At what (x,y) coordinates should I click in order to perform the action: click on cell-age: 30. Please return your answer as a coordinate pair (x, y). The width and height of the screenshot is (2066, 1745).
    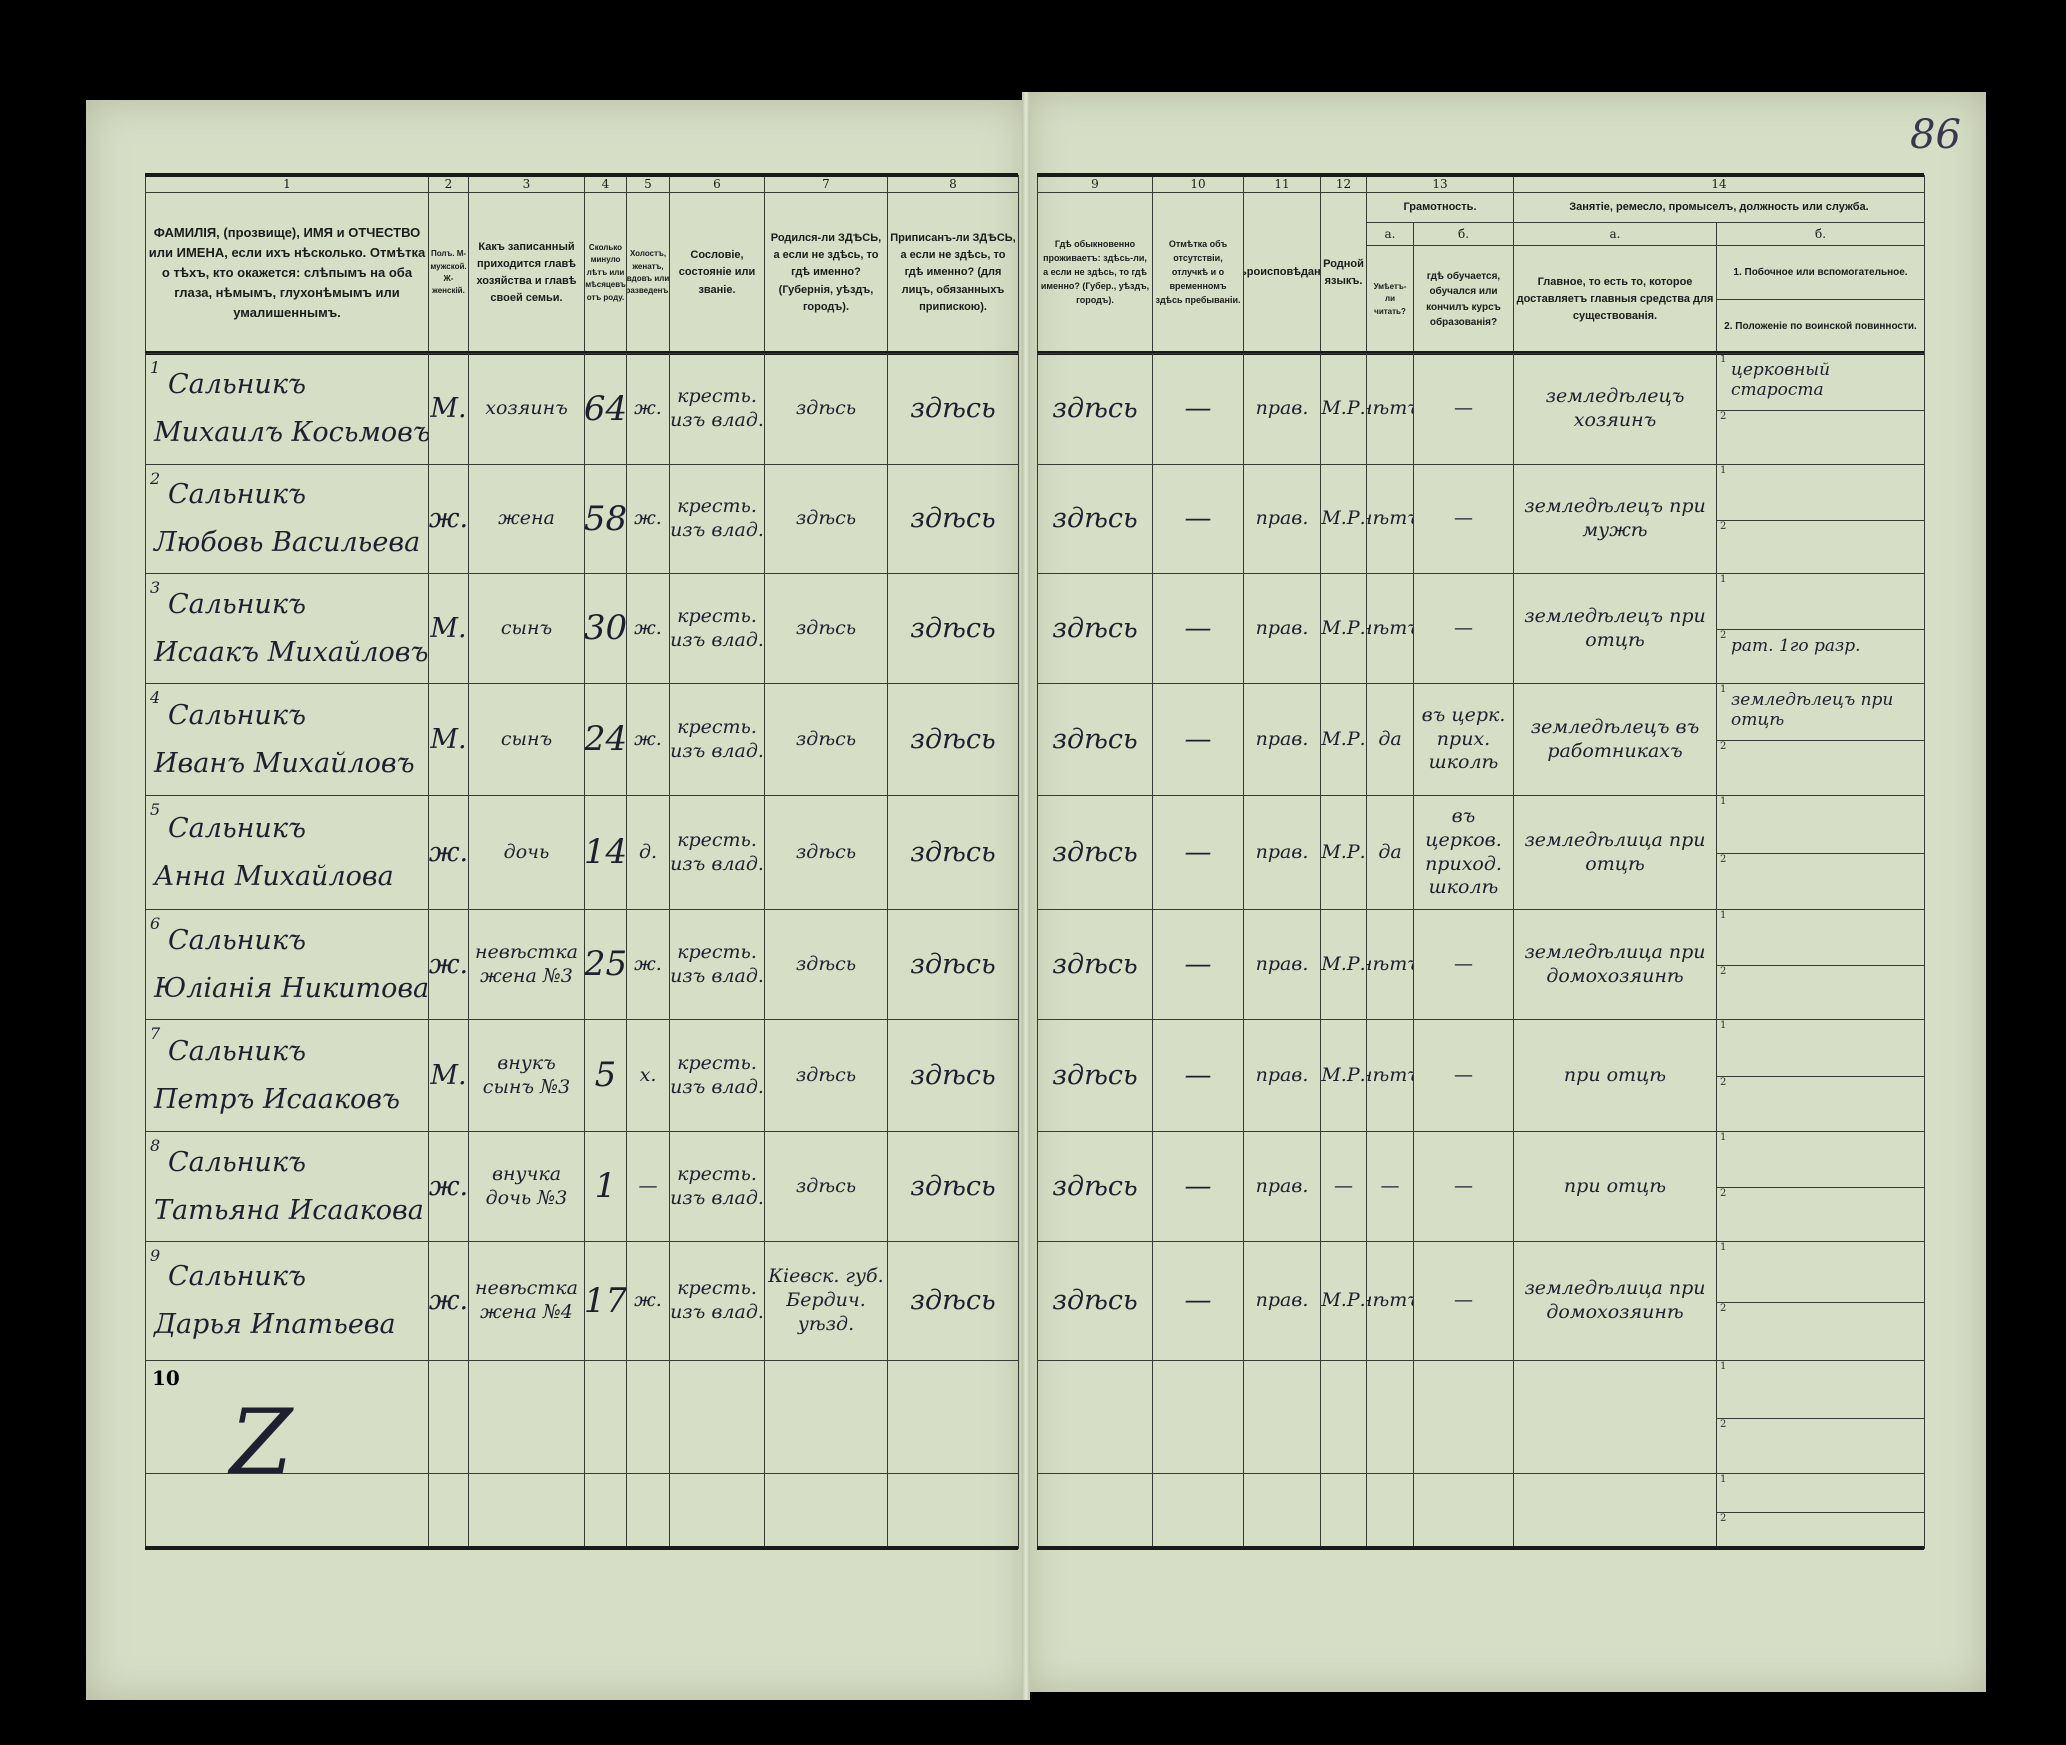
    Looking at the image, I should click on (605, 628).